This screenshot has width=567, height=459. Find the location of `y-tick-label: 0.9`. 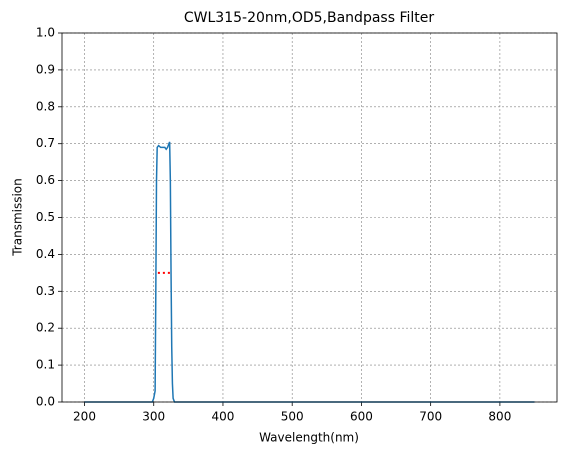

y-tick-label: 0.9 is located at coordinates (45, 69).